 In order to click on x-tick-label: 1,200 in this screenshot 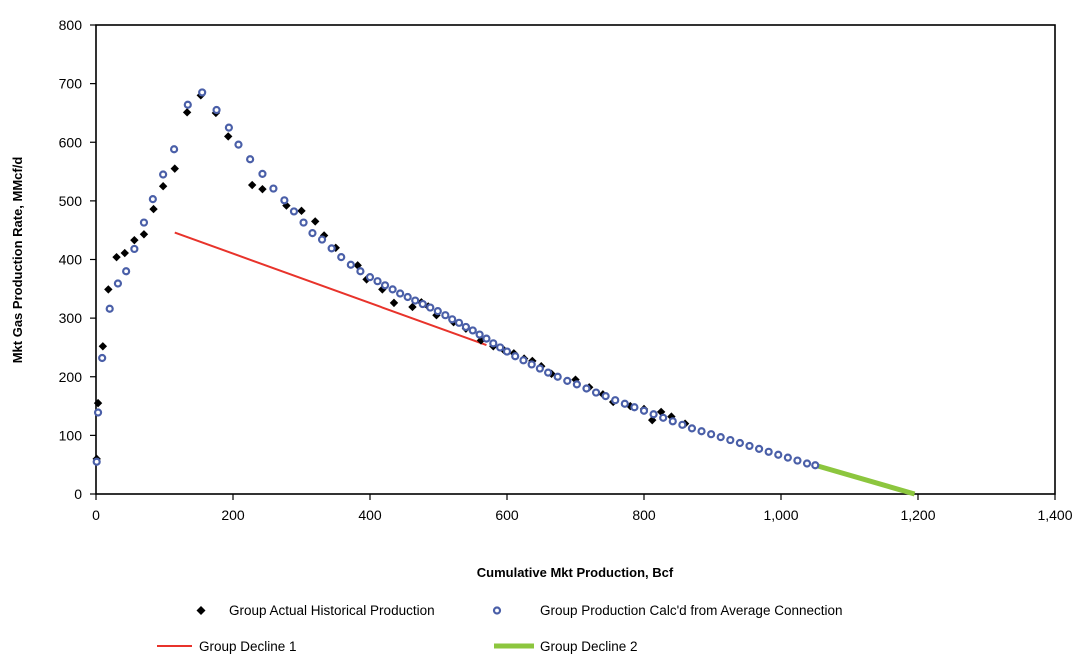, I will do `click(917, 515)`.